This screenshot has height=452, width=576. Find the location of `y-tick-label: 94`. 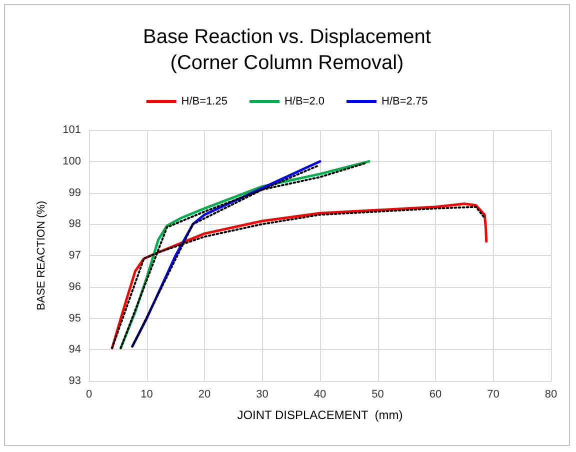

y-tick-label: 94 is located at coordinates (74, 350).